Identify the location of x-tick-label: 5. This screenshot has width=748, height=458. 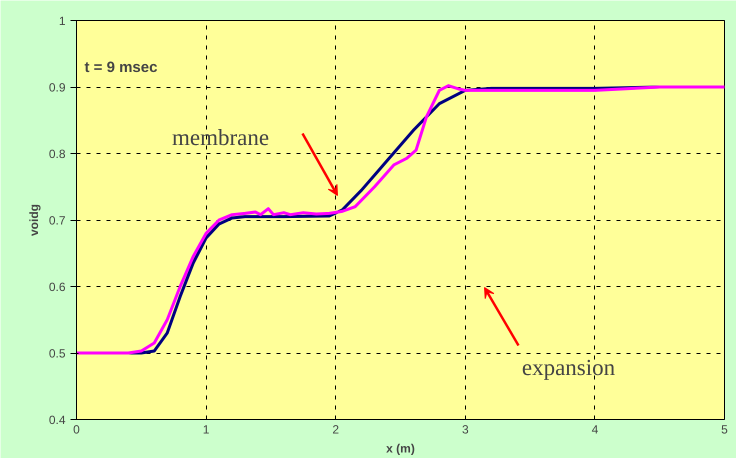
(724, 429).